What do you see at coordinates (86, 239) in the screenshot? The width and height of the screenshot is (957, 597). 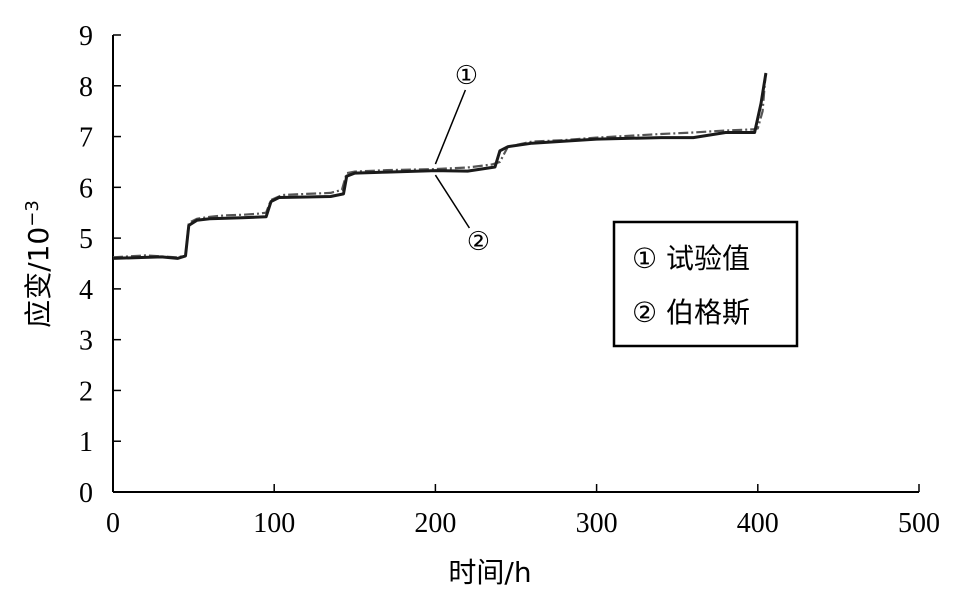 I see `y-tick-label: 5` at bounding box center [86, 239].